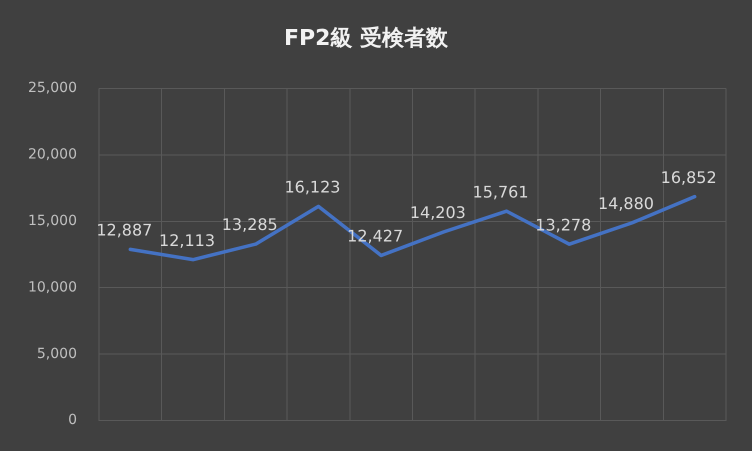 This screenshot has height=451, width=752. Describe the element at coordinates (500, 192) in the screenshot. I see `data-label: 15,761` at that location.